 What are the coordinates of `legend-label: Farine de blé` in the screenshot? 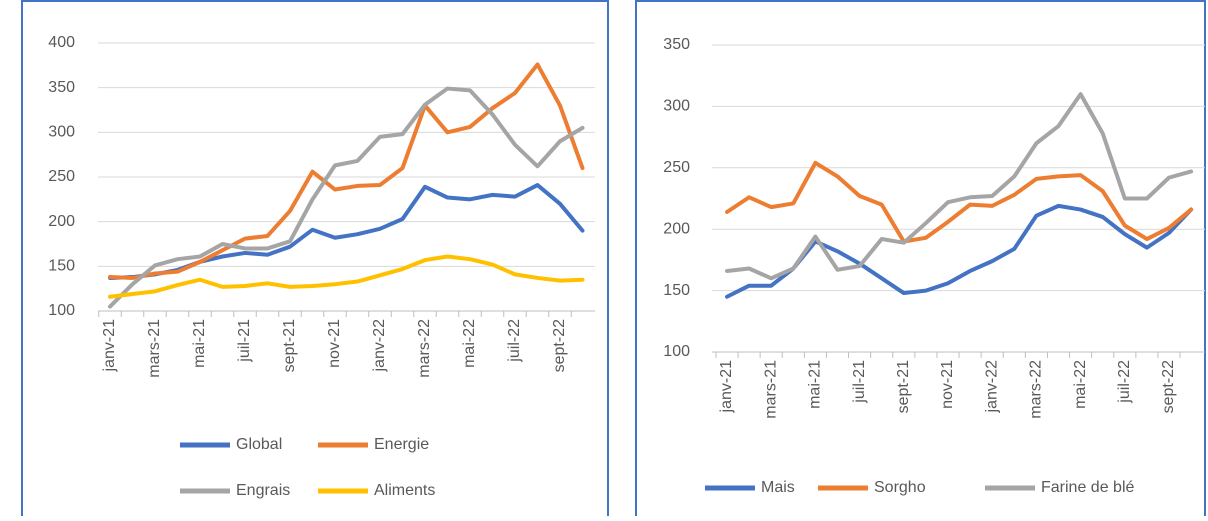 It's located at (1087, 487).